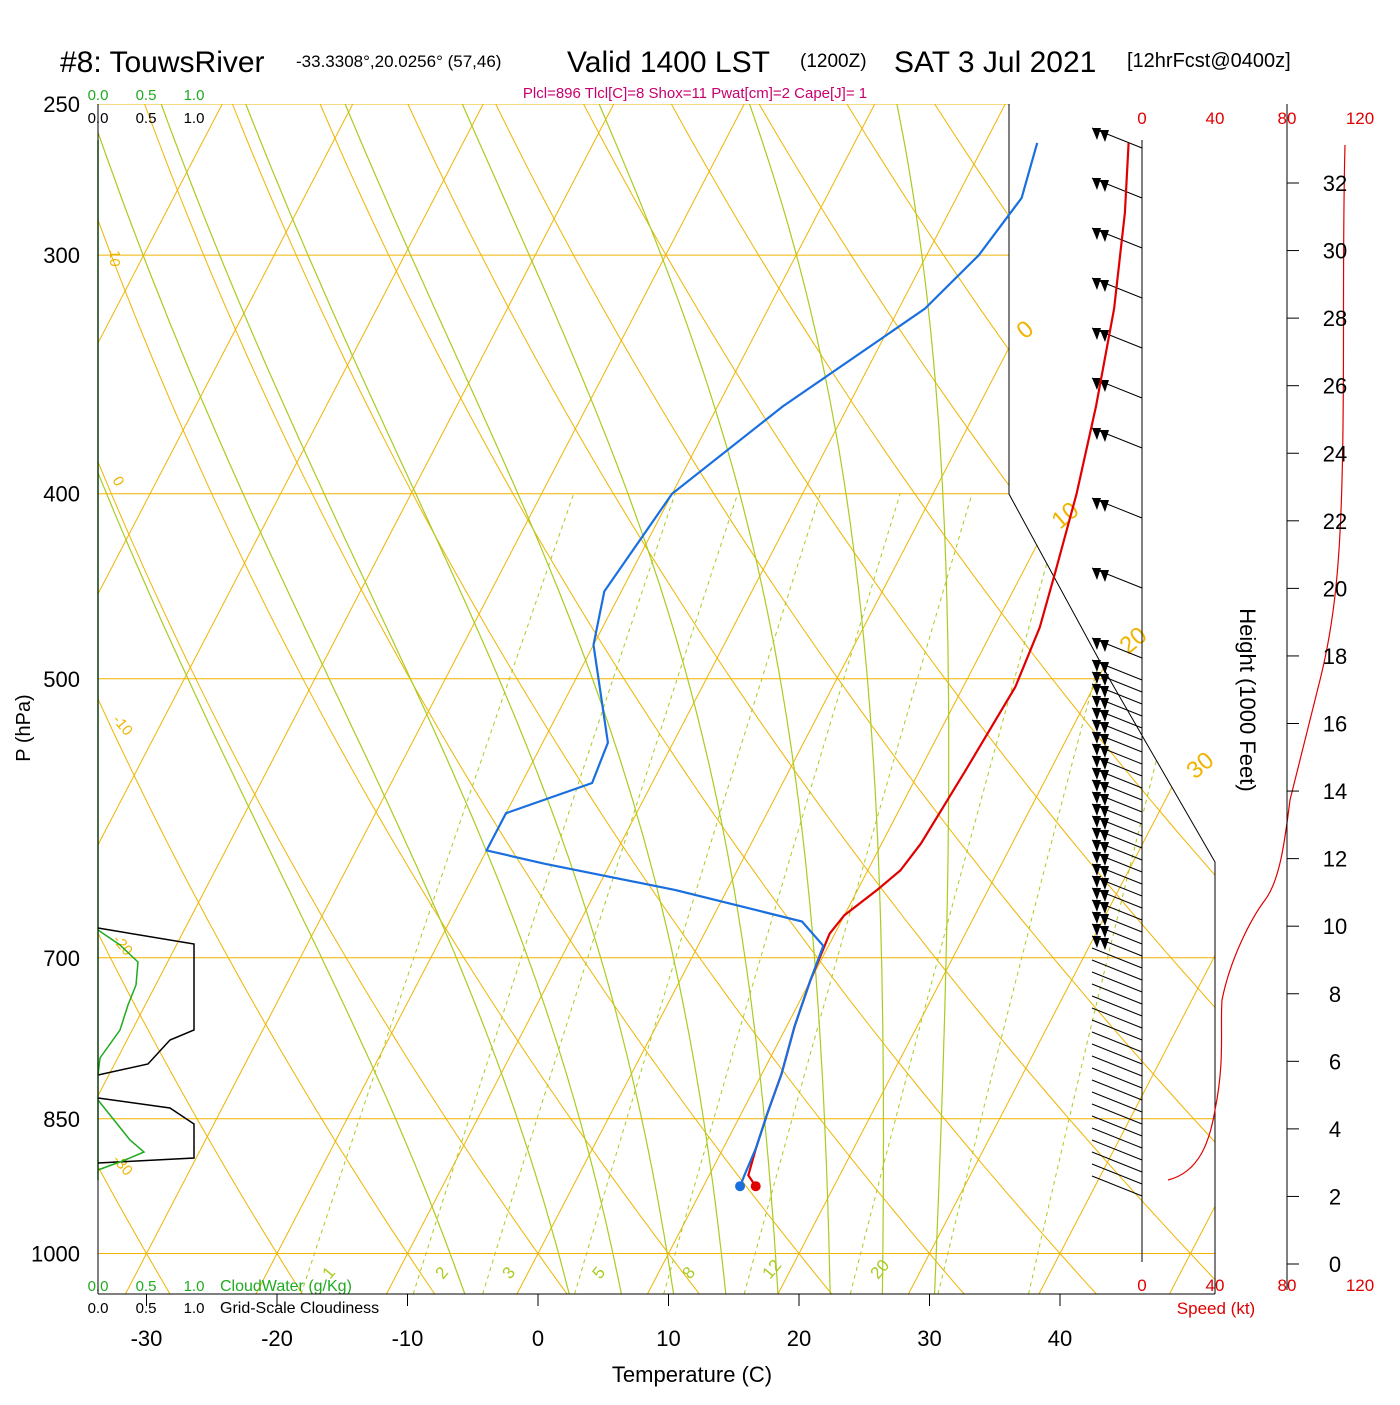 The image size is (1400, 1405). What do you see at coordinates (1335, 386) in the screenshot?
I see `height-tick-label: 26` at bounding box center [1335, 386].